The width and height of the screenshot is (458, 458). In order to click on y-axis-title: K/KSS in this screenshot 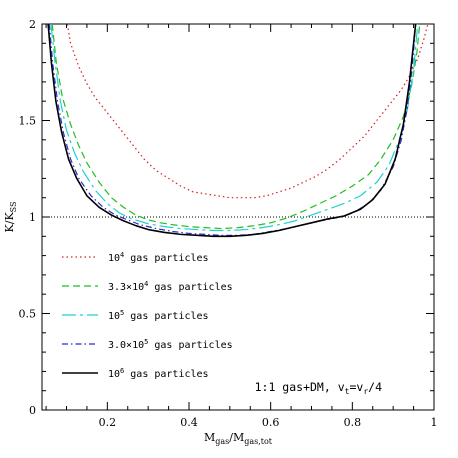, I will do `click(10, 217)`.